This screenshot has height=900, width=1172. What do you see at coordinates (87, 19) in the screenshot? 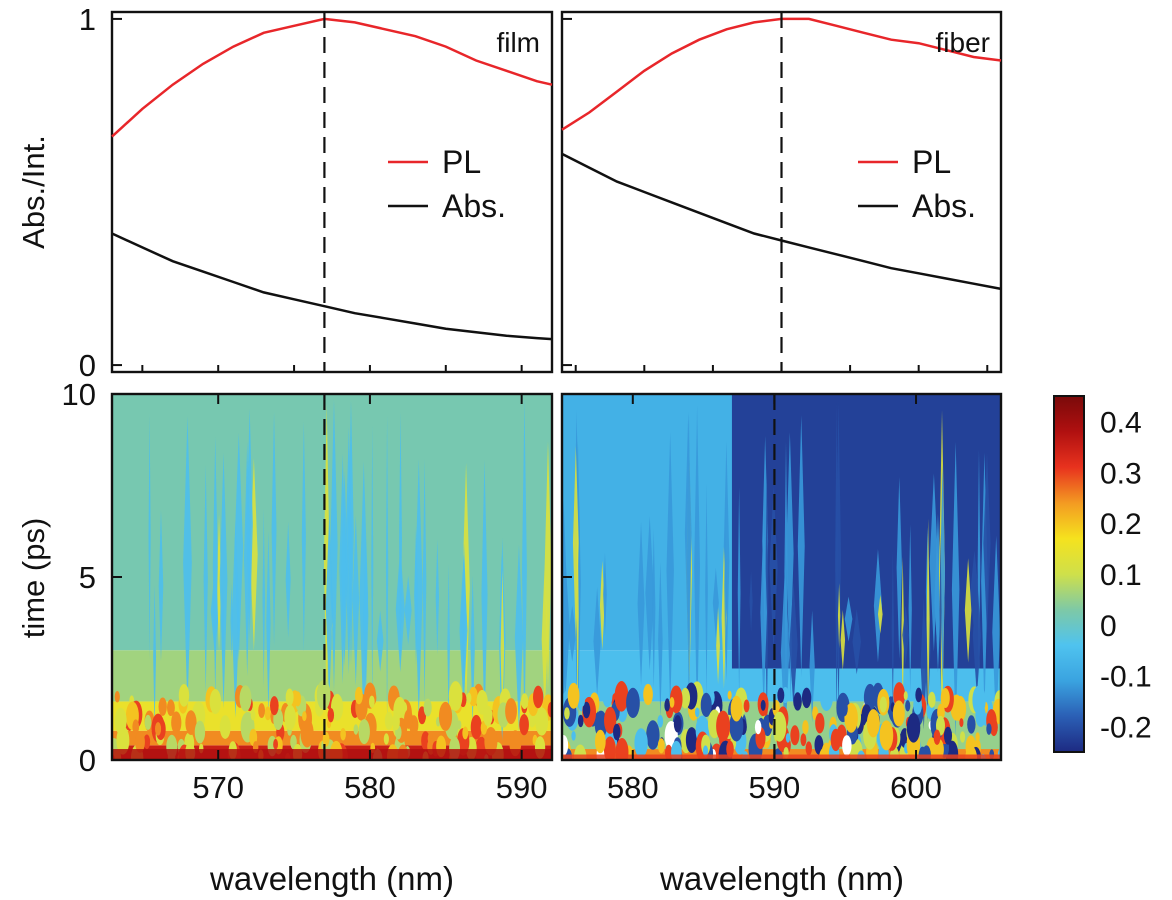
I see `tick-label: 1` at bounding box center [87, 19].